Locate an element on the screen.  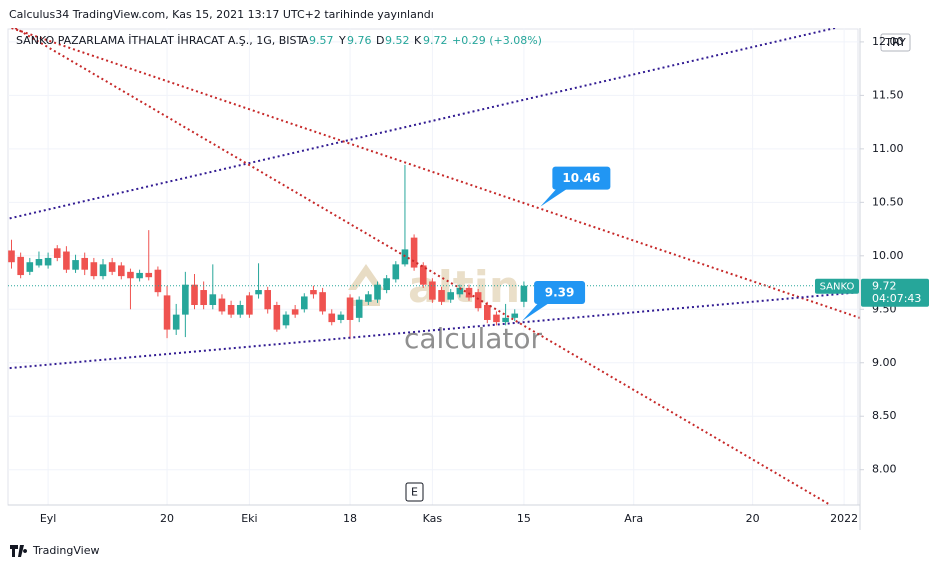
ohlc-value: 9.57 is located at coordinates (321, 40).